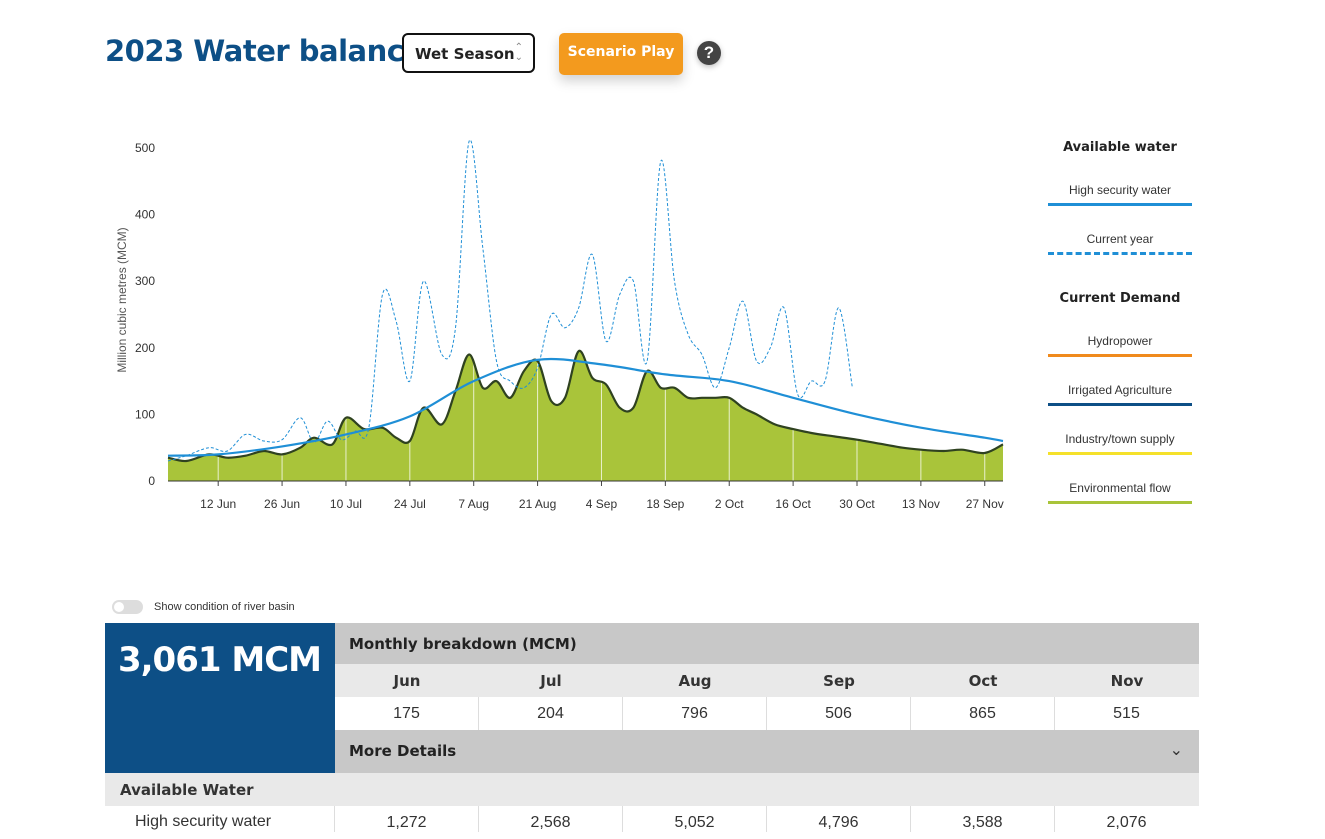  Describe the element at coordinates (122, 299) in the screenshot. I see `y-axis-label: Million cubic metres (MCM)` at that location.